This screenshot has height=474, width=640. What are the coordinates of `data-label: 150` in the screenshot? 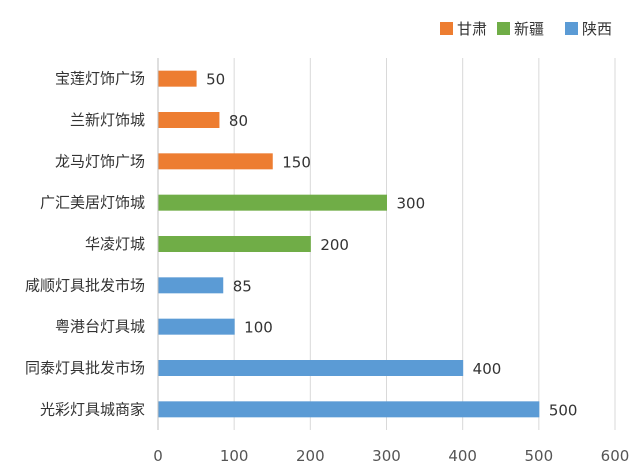 It's located at (296, 162).